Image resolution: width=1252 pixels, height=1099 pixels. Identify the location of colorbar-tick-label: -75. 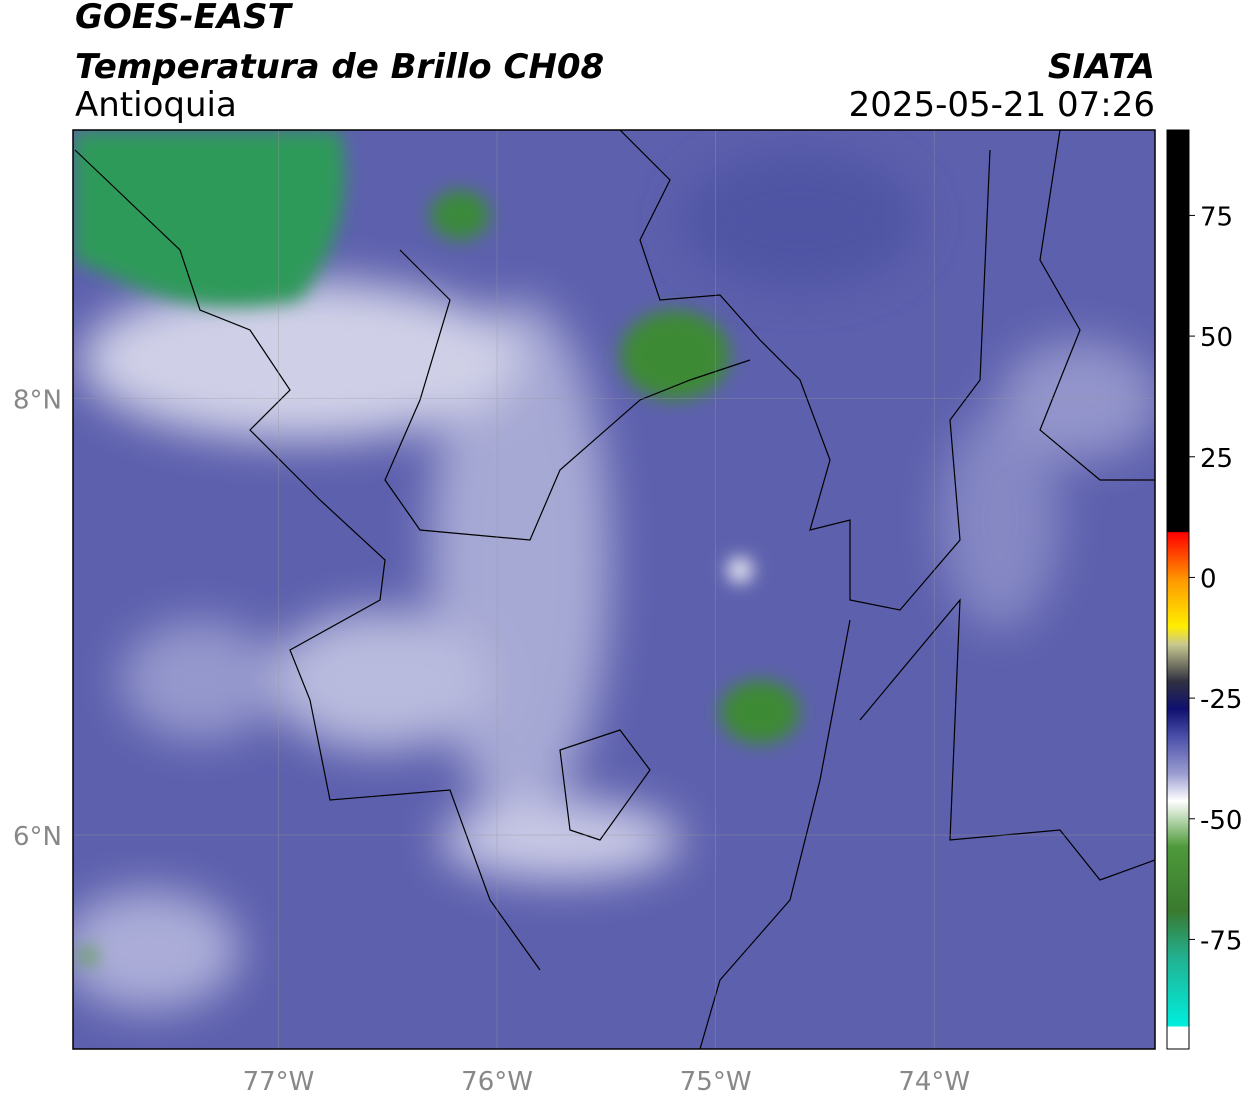
(1221, 941).